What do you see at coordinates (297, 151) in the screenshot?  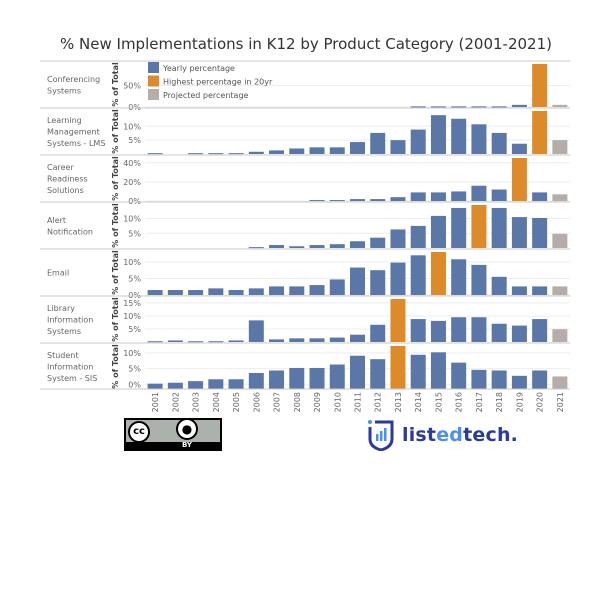 I see `bar-1-2008` at bounding box center [297, 151].